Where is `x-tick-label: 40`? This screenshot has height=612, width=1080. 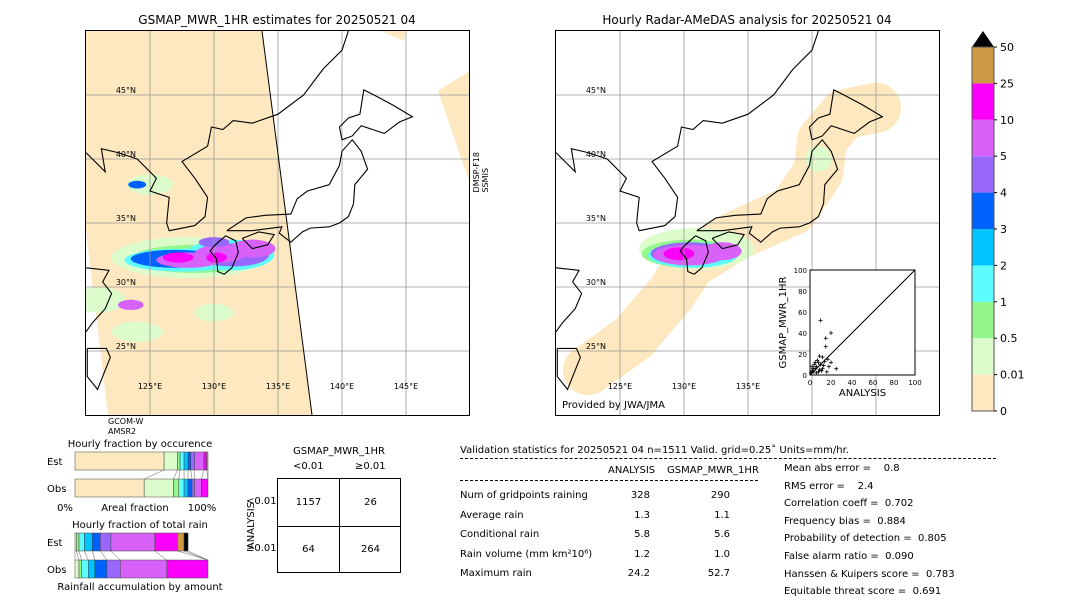 x-tick-label: 40 is located at coordinates (852, 383).